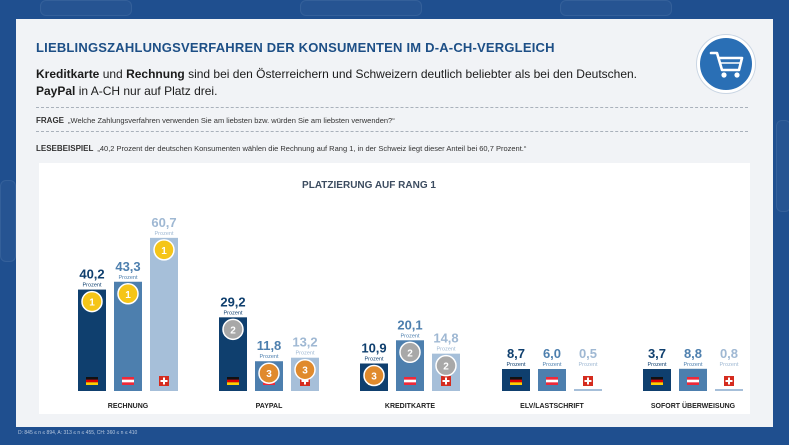  What do you see at coordinates (657, 353) in the screenshot?
I see `value-label: 3,7` at bounding box center [657, 353].